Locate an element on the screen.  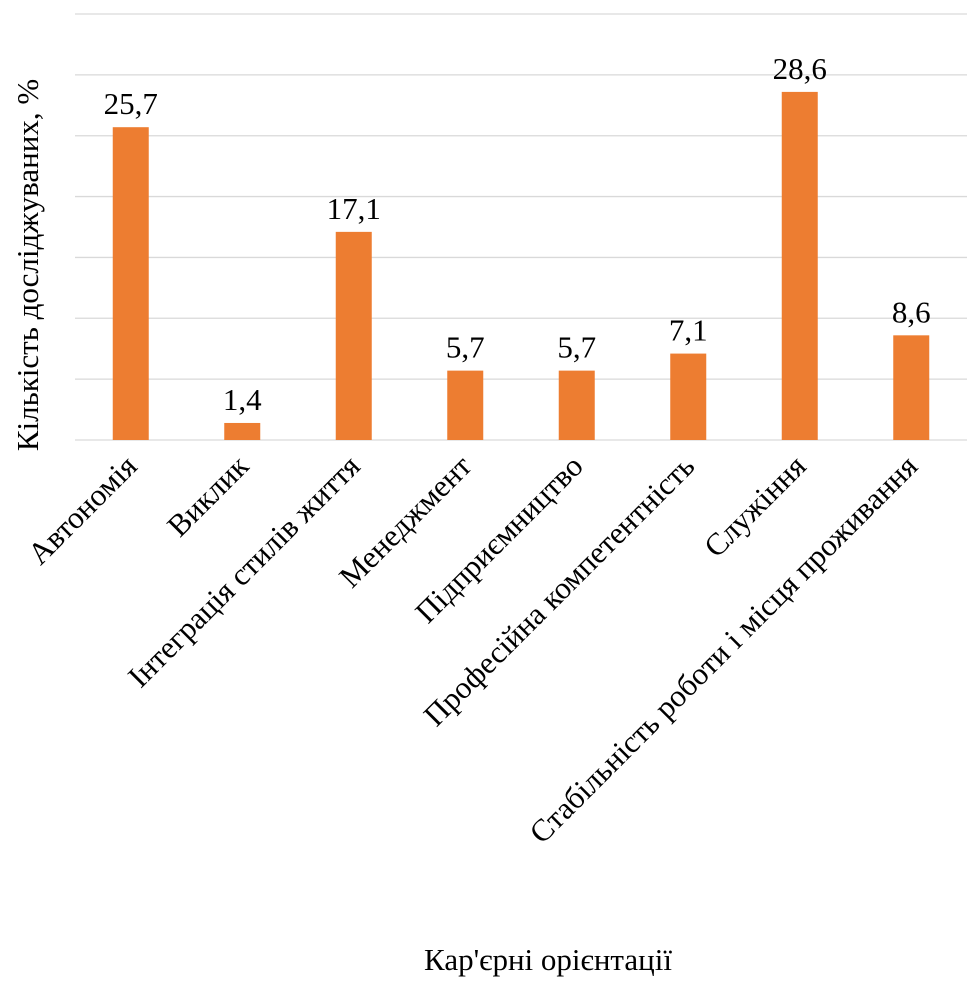
data-label: 7,1 is located at coordinates (688, 330).